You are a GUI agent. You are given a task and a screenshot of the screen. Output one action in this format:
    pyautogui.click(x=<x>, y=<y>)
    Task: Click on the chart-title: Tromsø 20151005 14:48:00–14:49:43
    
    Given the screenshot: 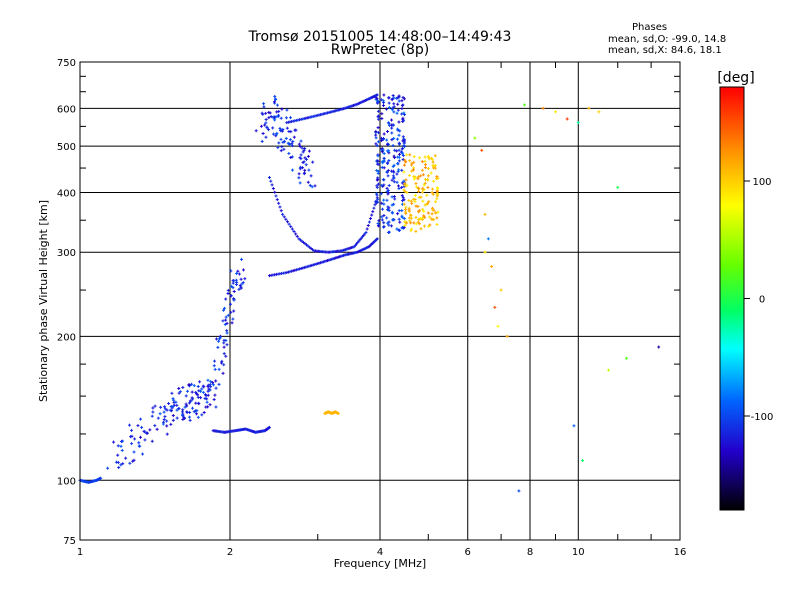 What is the action you would take?
    pyautogui.click(x=380, y=37)
    